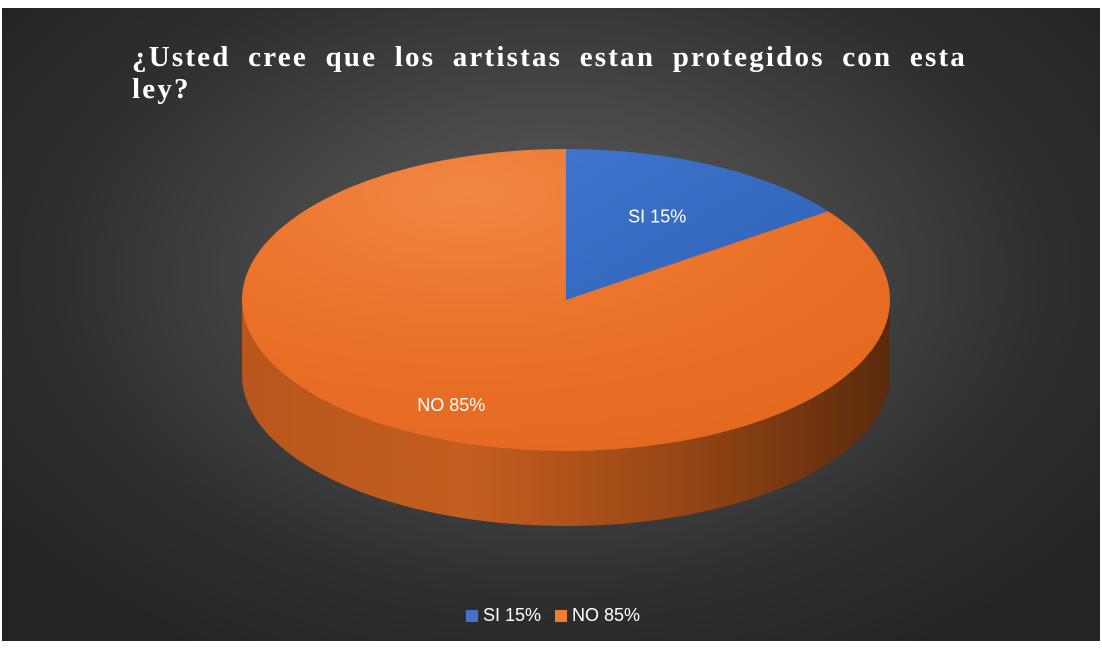 The height and width of the screenshot is (651, 1102). What do you see at coordinates (657, 217) in the screenshot?
I see `data-label-si: SI 15%` at bounding box center [657, 217].